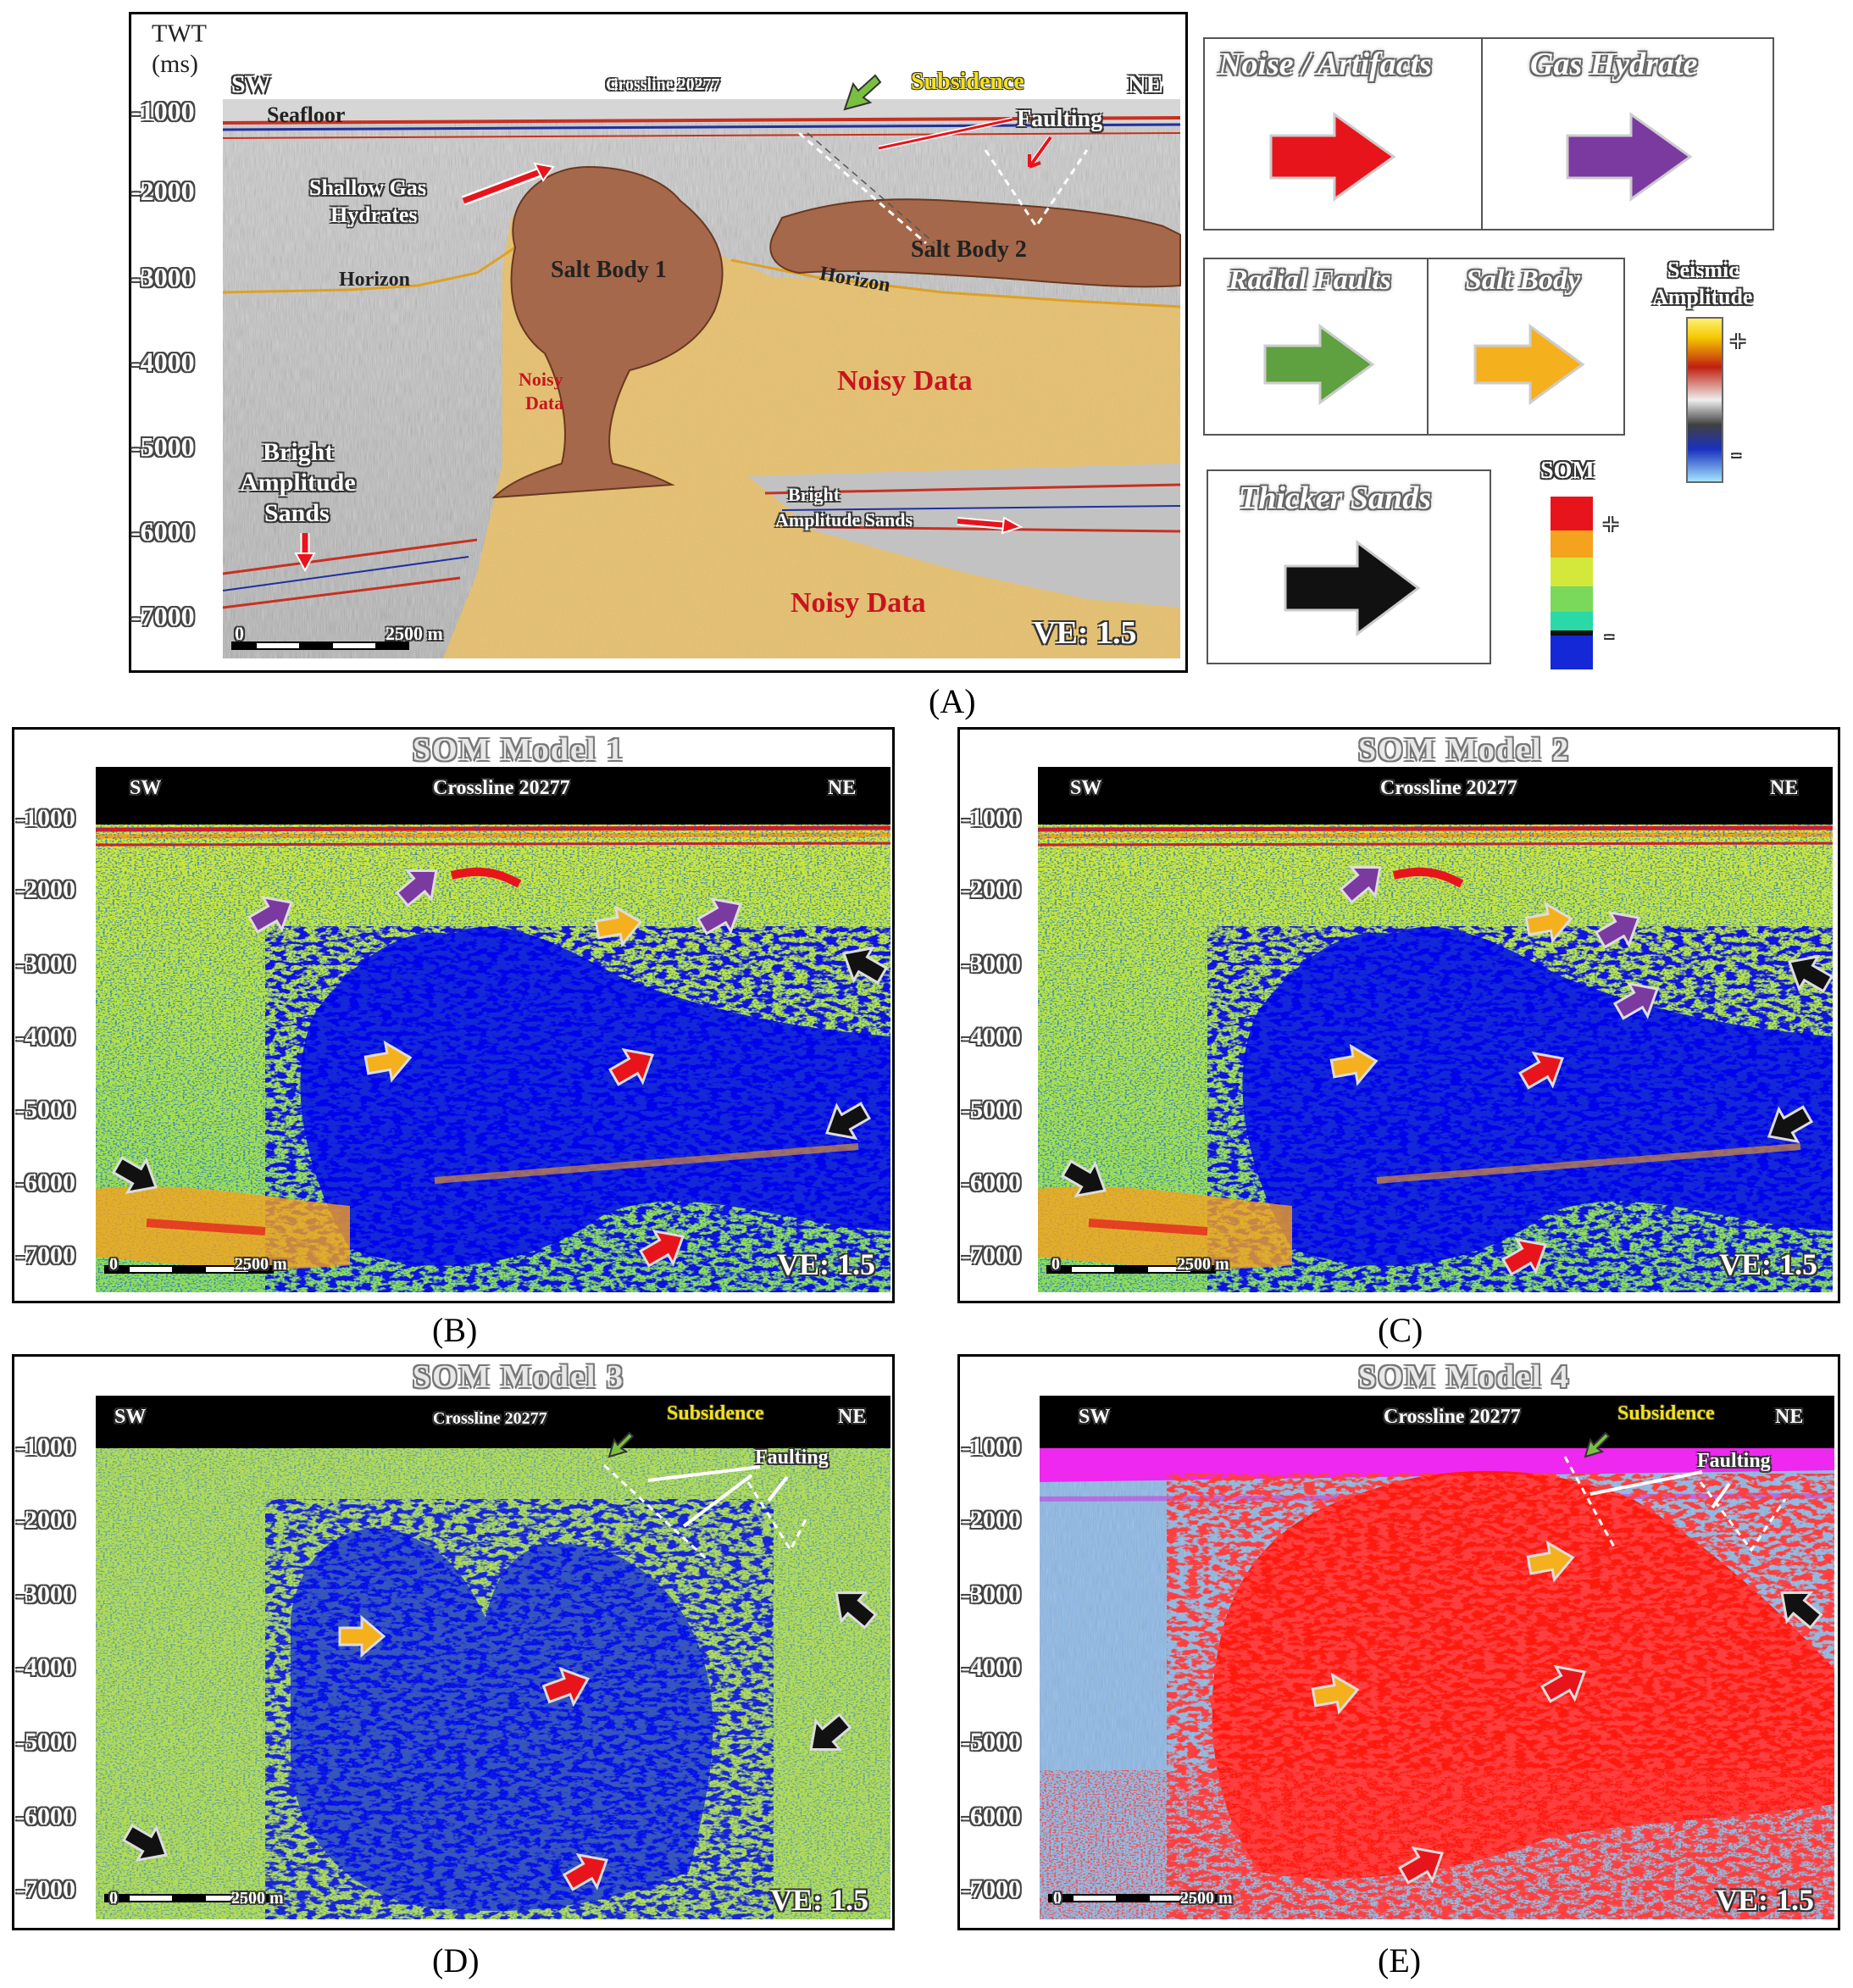 This screenshot has height=1988, width=1853. I want to click on legend-noise-gas-box, so click(1488, 133).